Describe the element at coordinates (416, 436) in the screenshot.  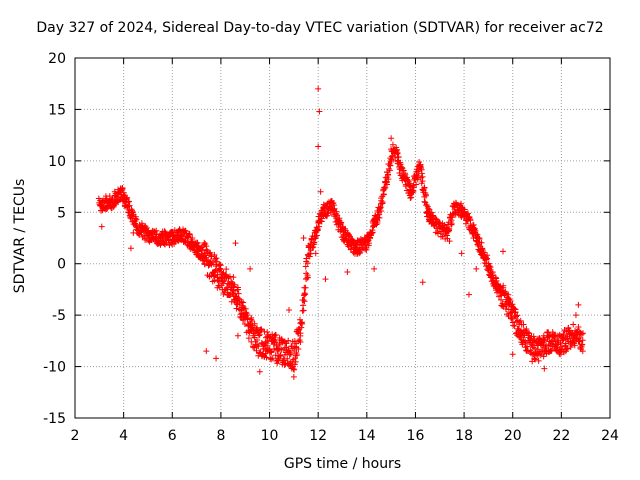
I see `x-tick-label: 16` at that location.